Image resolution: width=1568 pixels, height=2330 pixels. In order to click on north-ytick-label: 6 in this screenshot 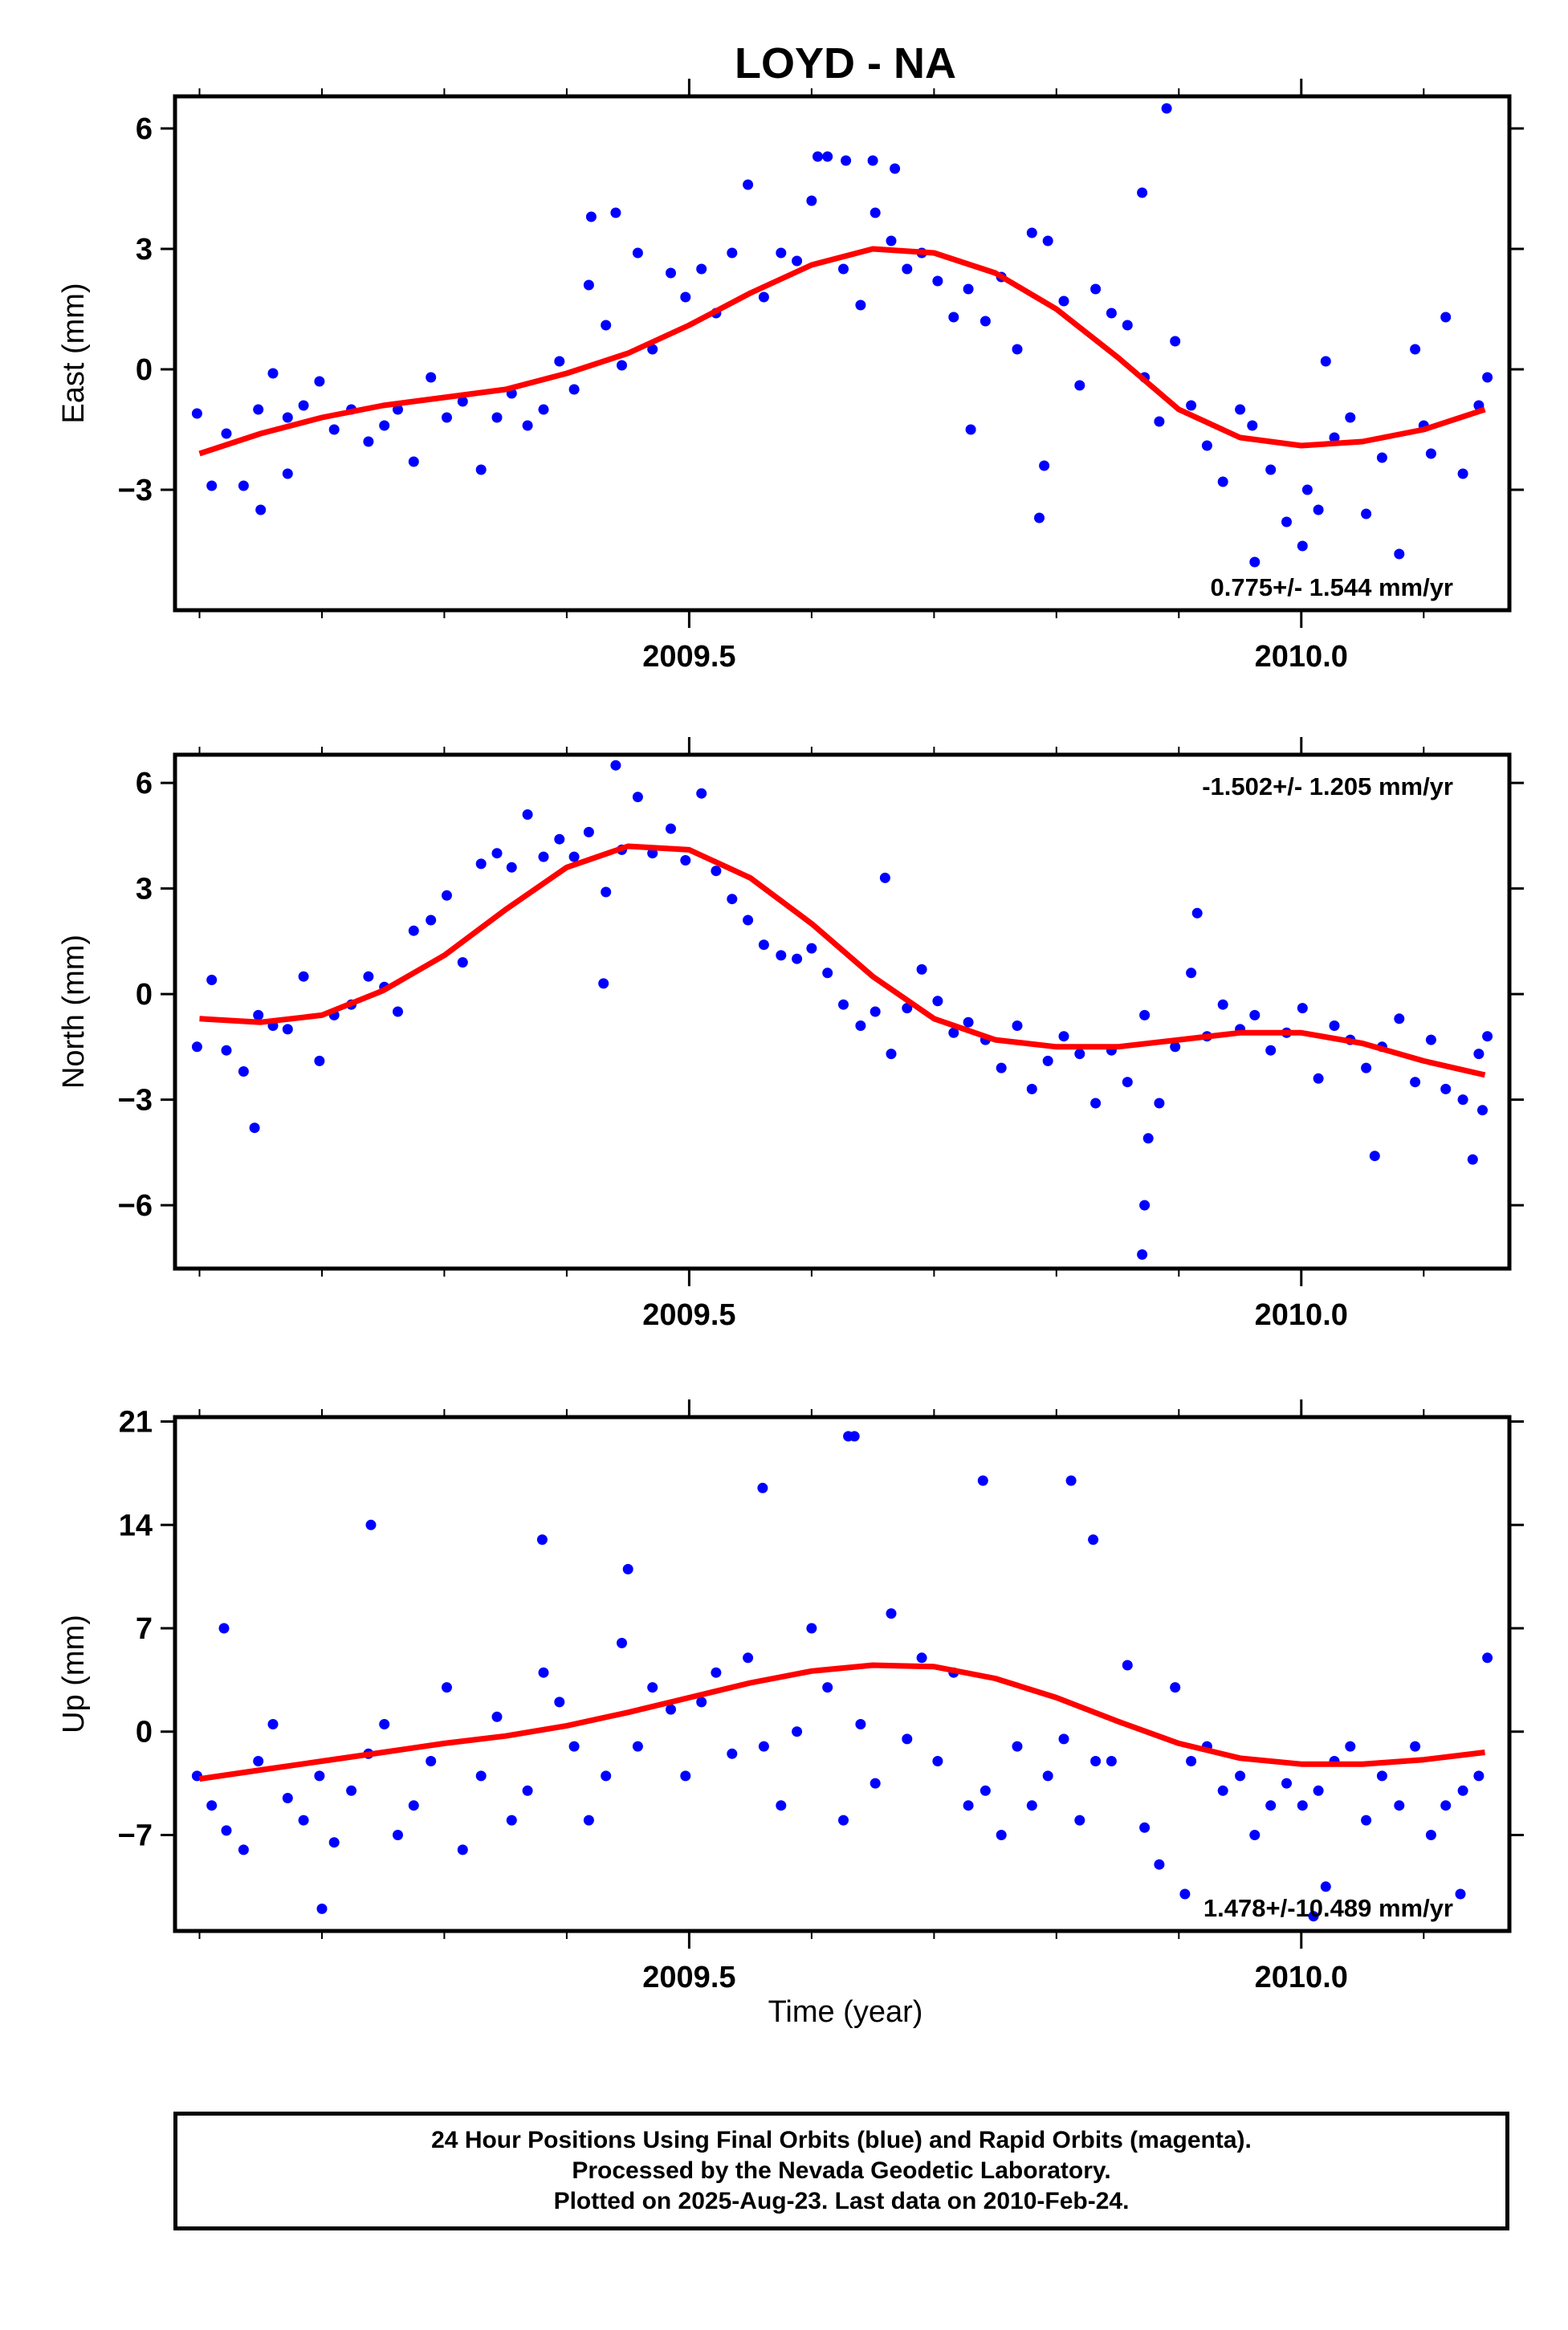, I will do `click(144, 783)`.